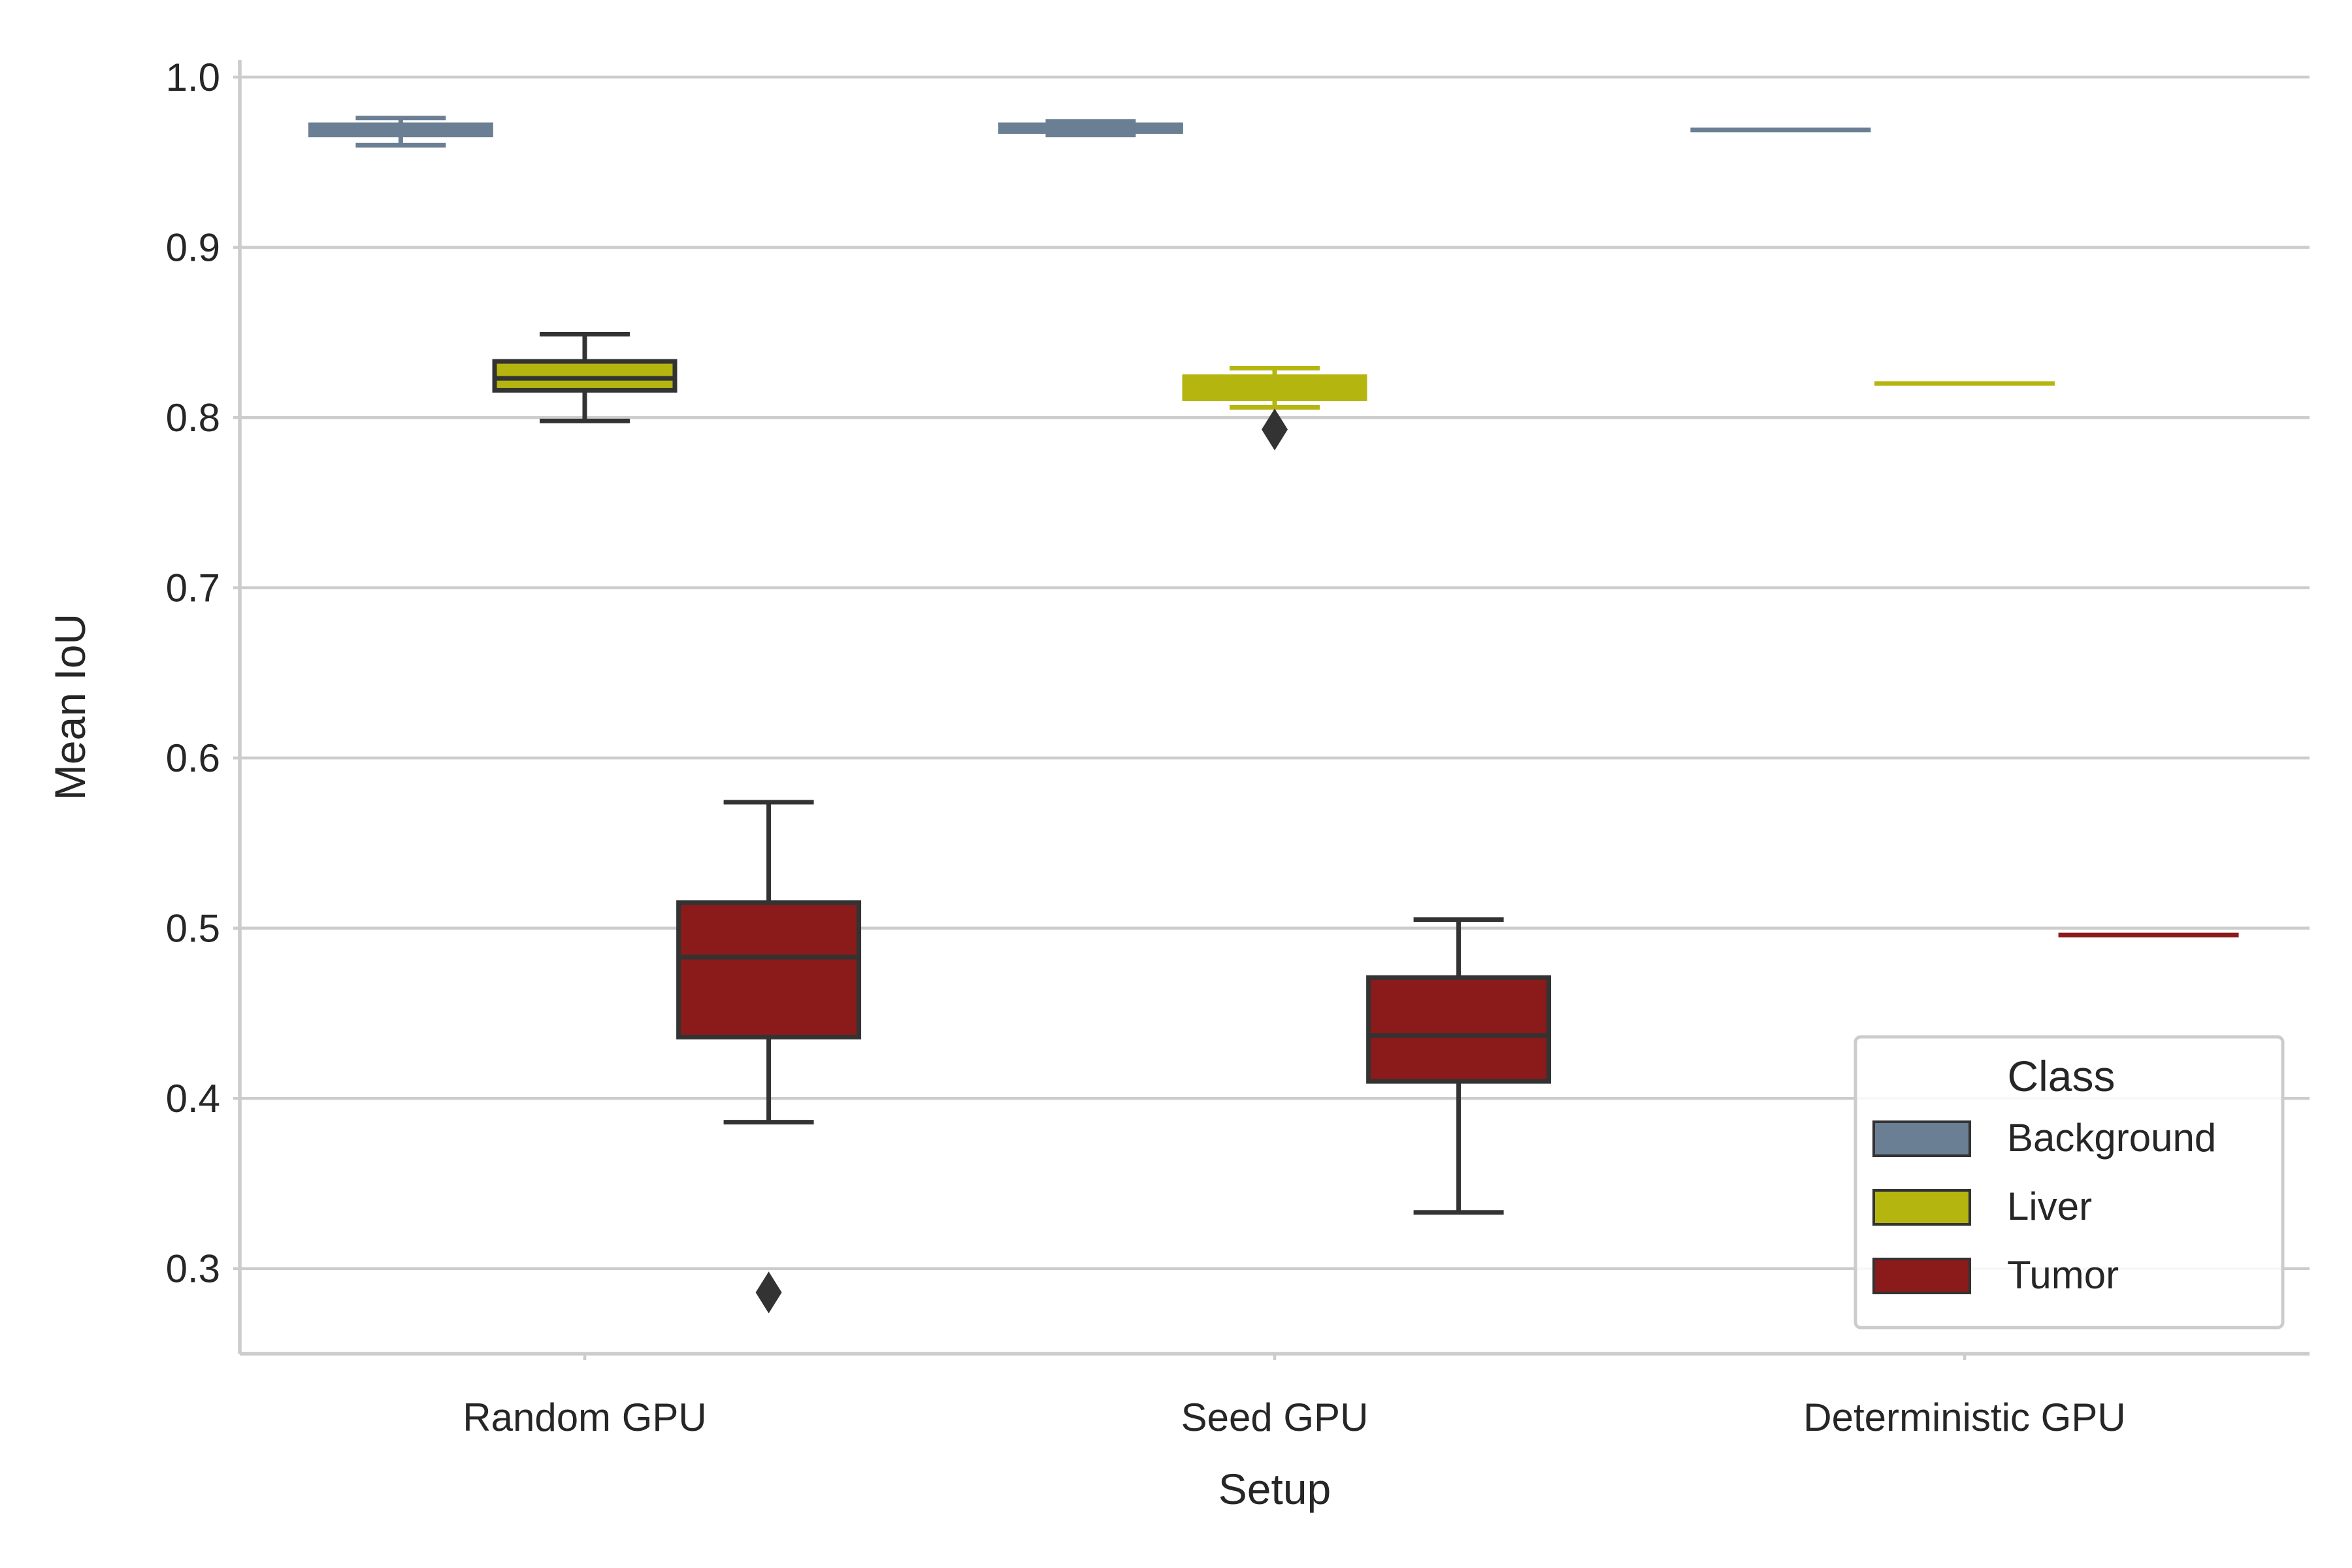 This screenshot has height=1568, width=2352. What do you see at coordinates (1274, 1489) in the screenshot?
I see `x-axis-label: Setup` at bounding box center [1274, 1489].